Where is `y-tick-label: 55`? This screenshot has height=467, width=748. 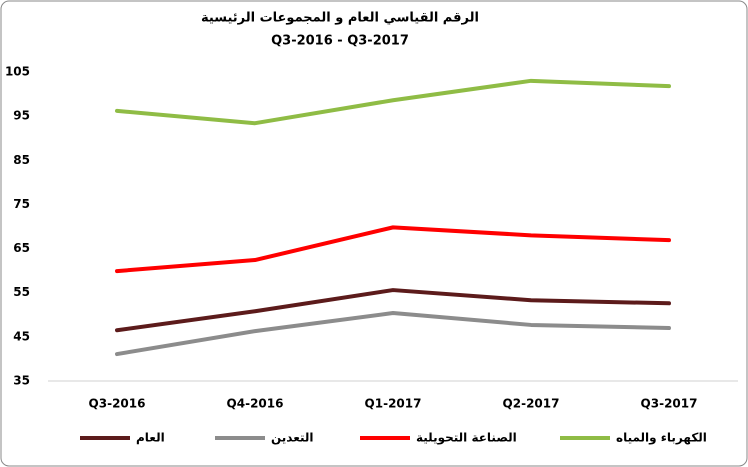
y-tick-label: 55 is located at coordinates (21, 292).